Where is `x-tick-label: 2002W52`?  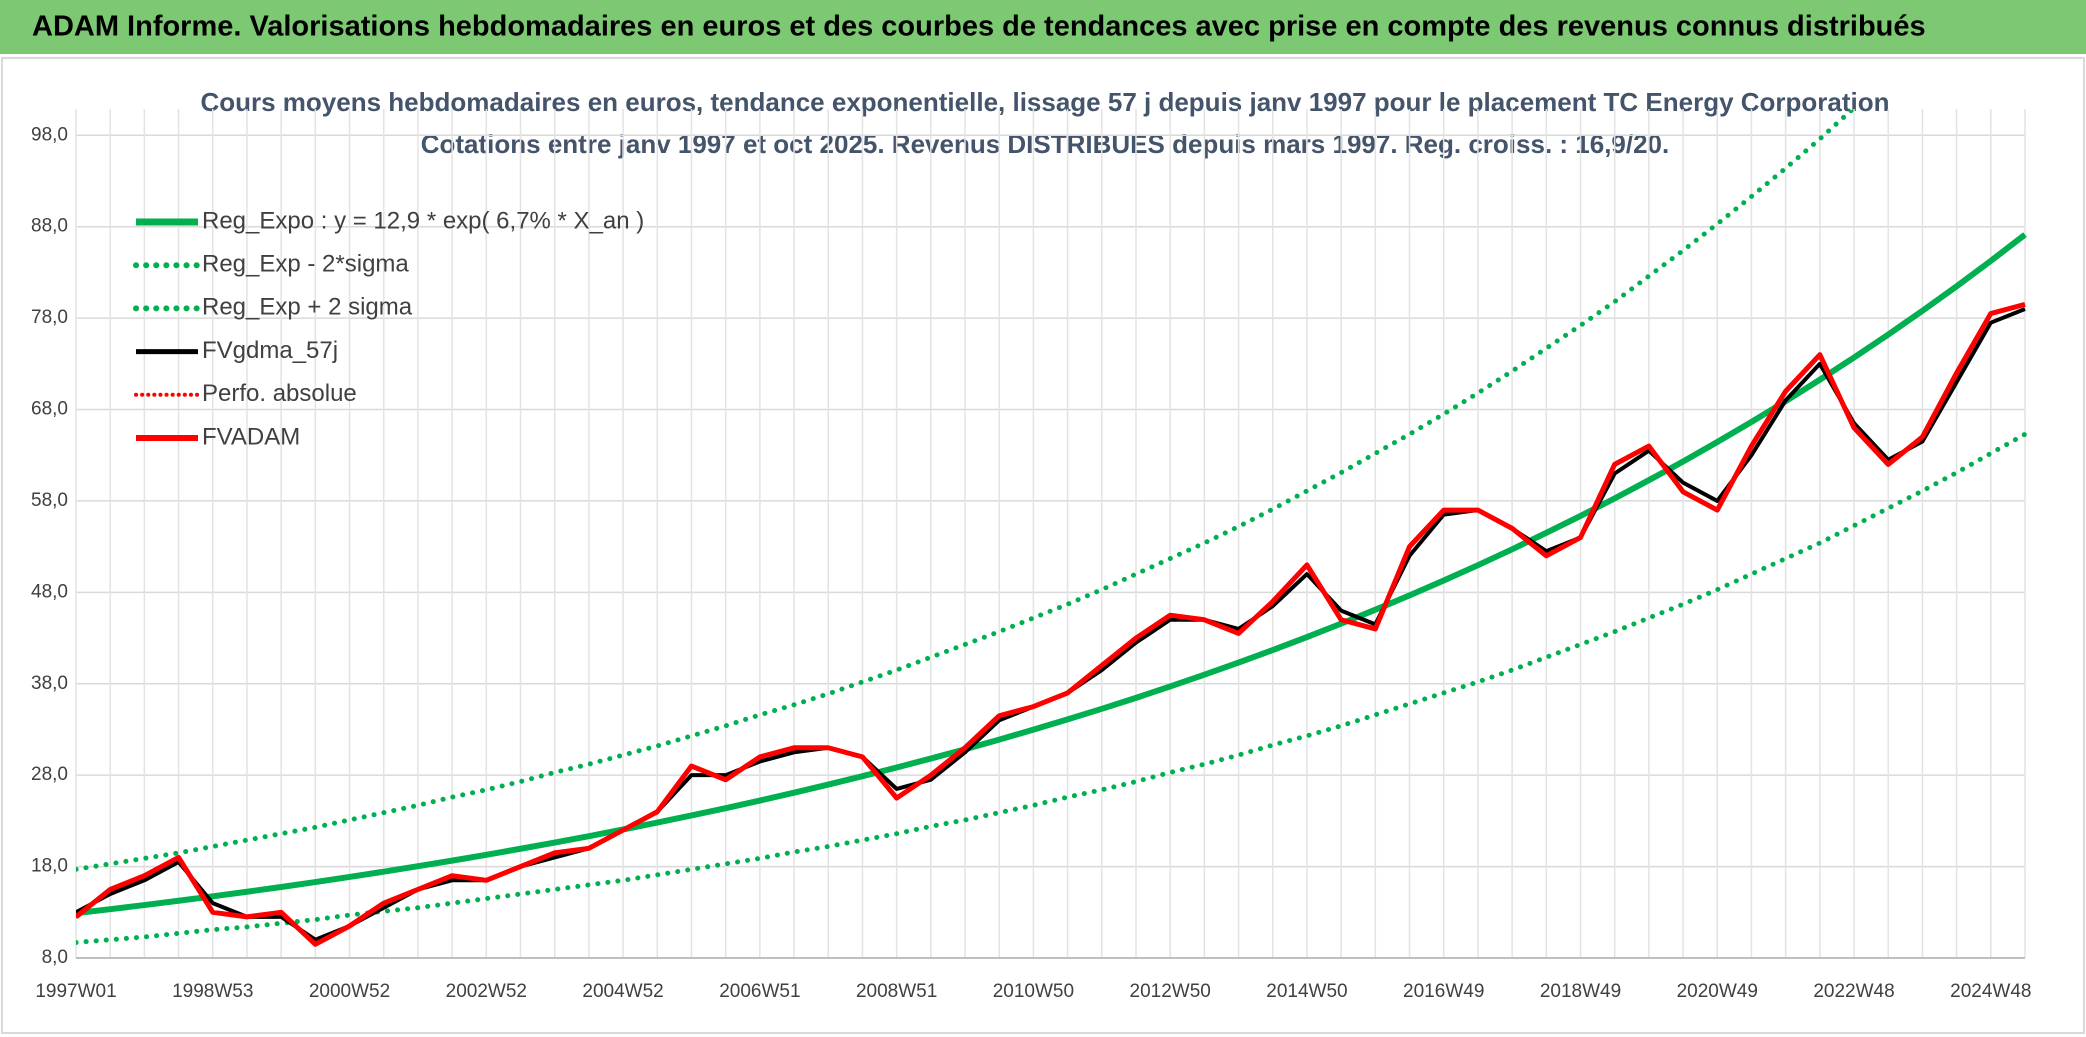 x-tick-label: 2002W52 is located at coordinates (486, 991).